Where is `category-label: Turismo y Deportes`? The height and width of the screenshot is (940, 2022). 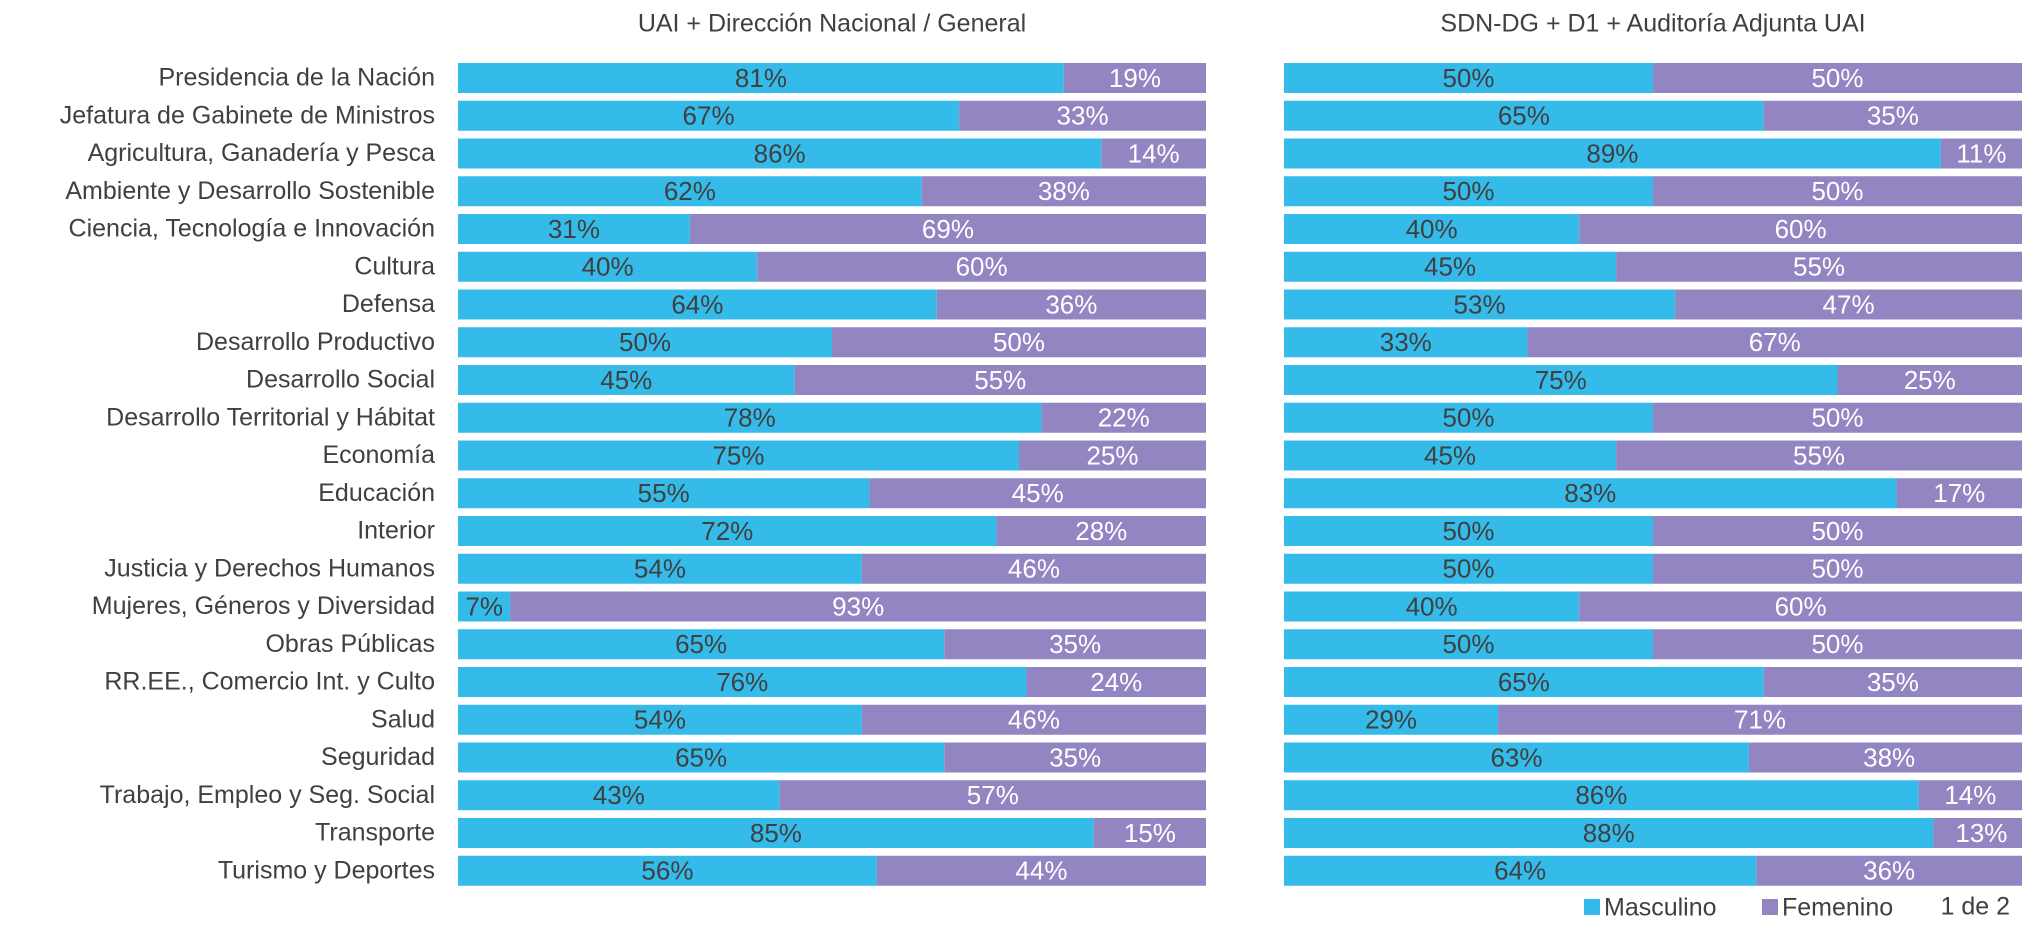 category-label: Turismo y Deportes is located at coordinates (326, 870).